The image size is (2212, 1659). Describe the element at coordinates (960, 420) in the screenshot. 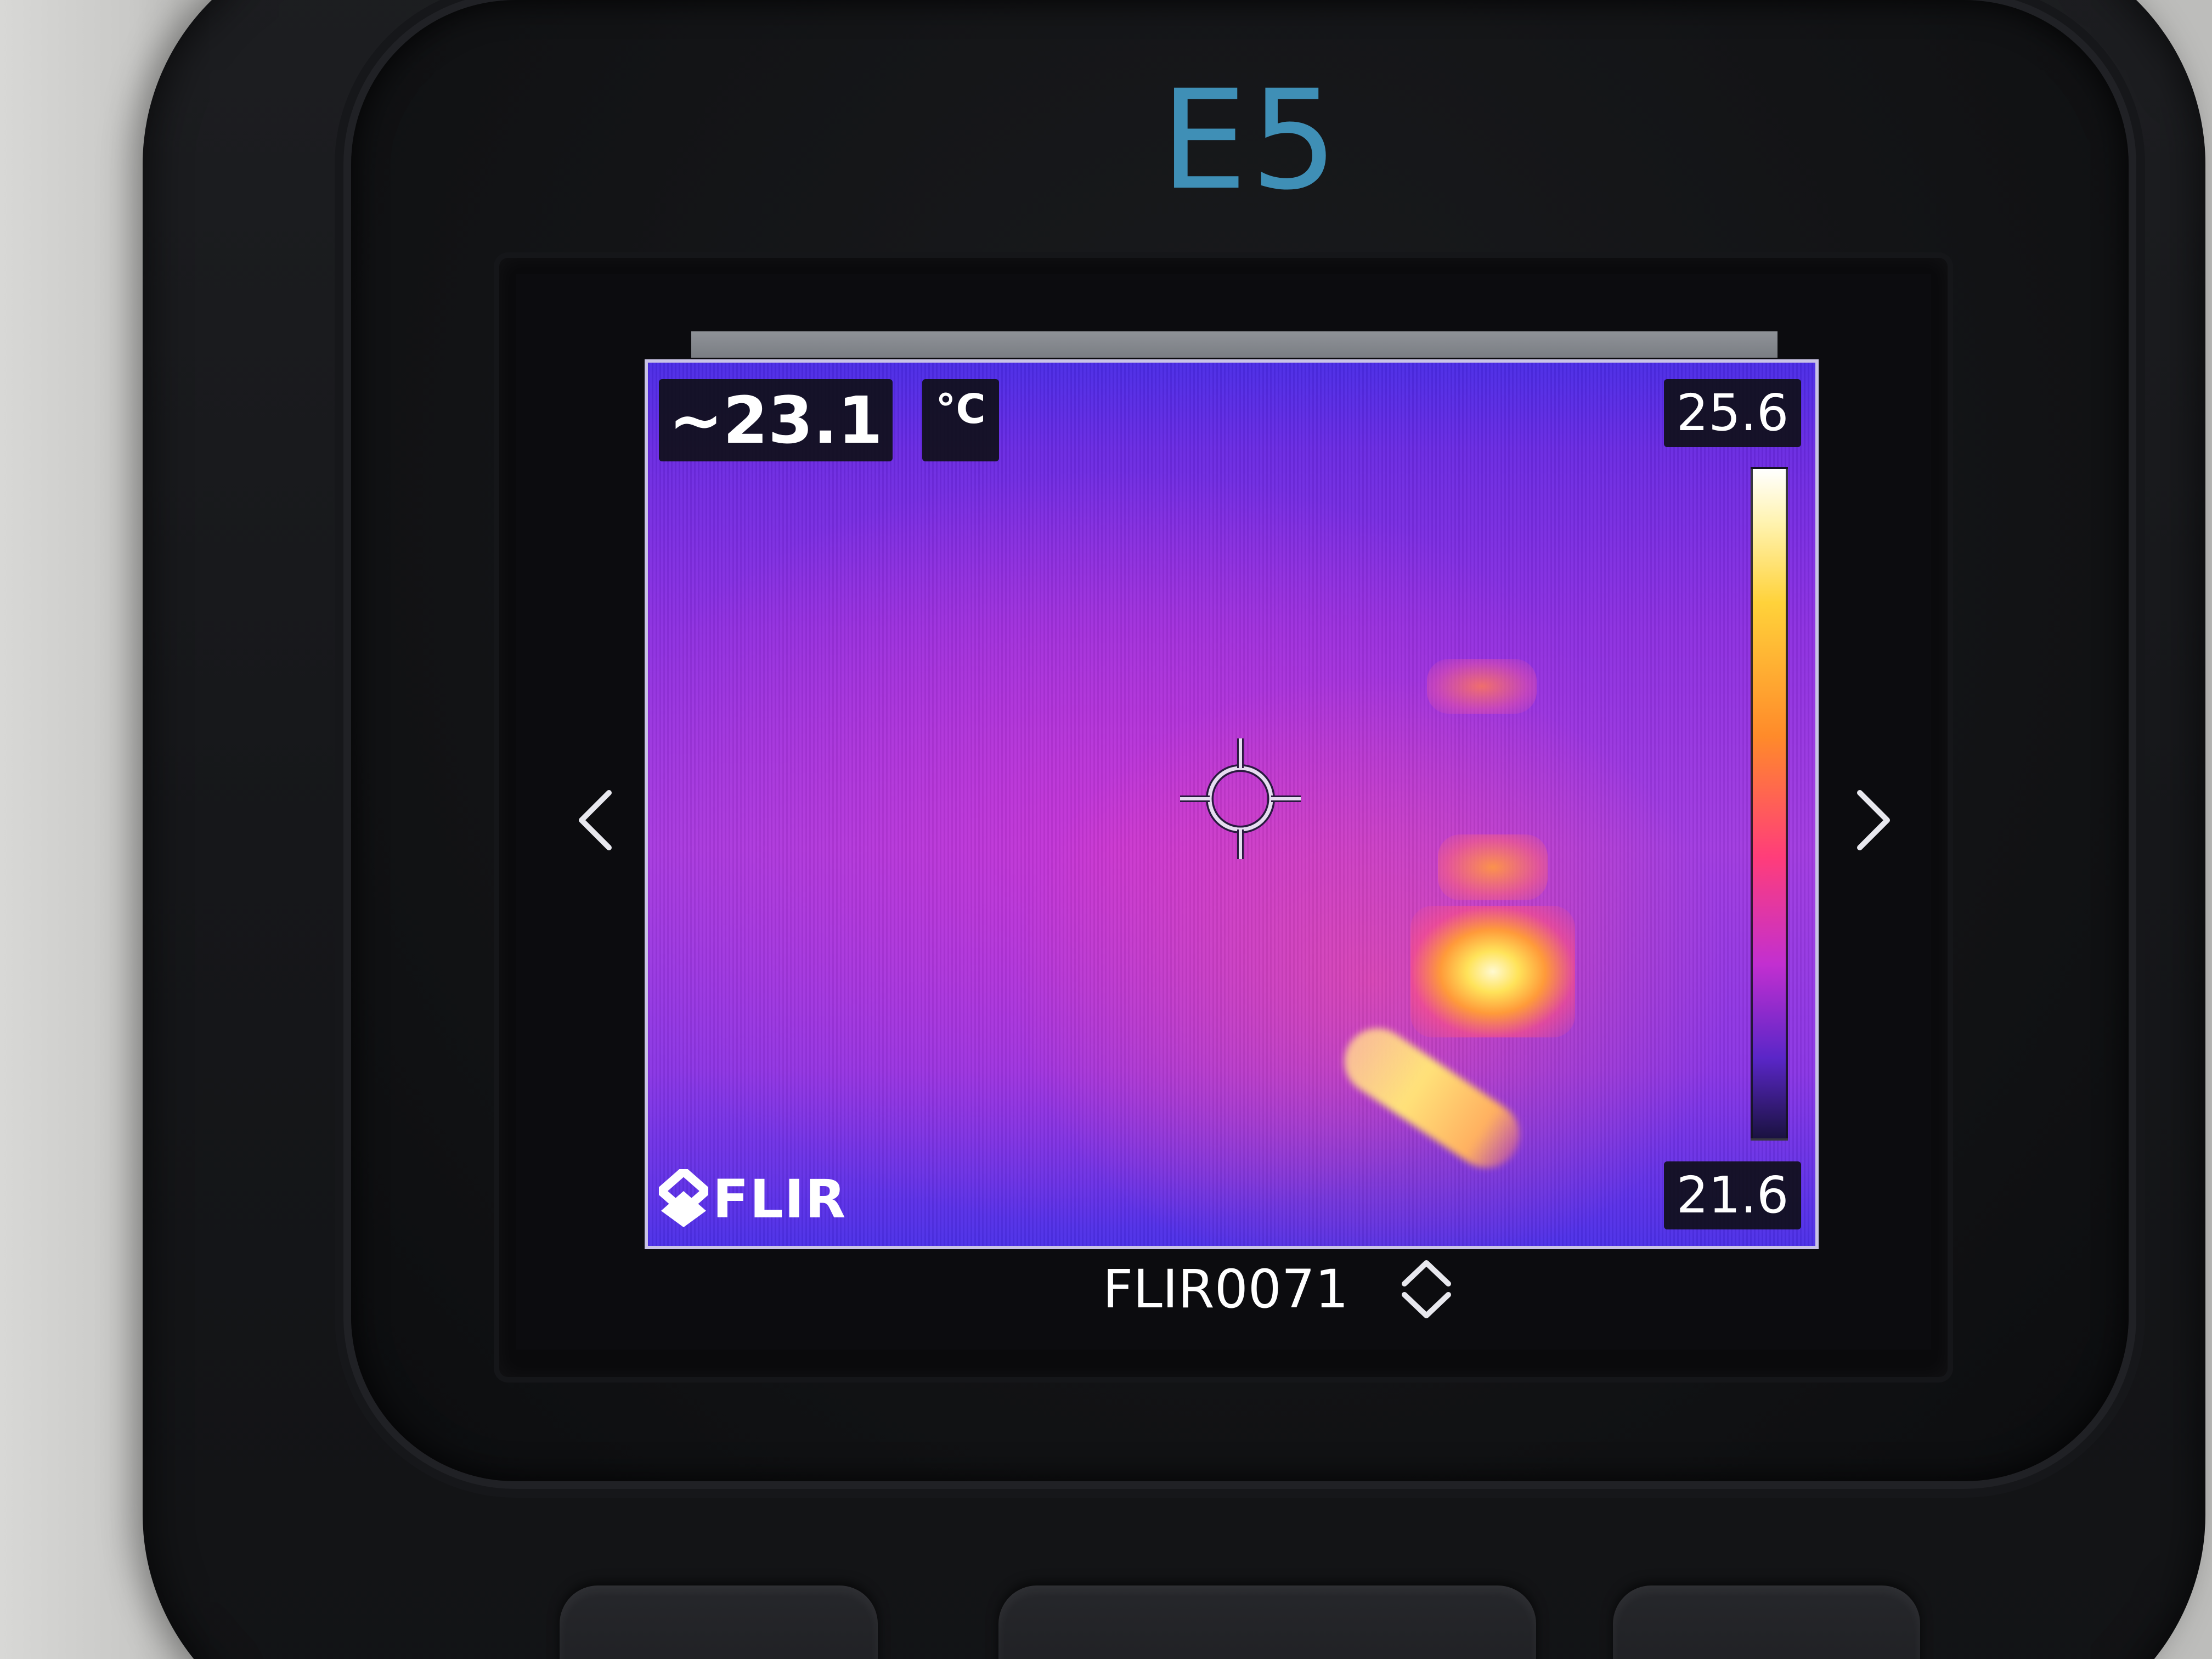

I see `temperature-unit: °C` at that location.